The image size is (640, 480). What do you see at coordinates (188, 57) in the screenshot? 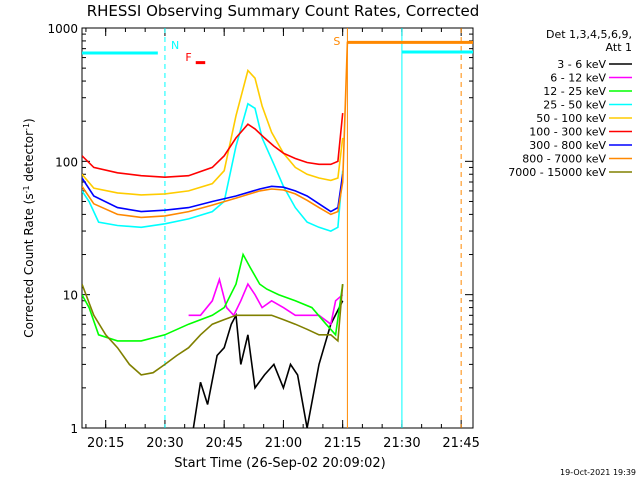
I see `annotation-label: F` at bounding box center [188, 57].